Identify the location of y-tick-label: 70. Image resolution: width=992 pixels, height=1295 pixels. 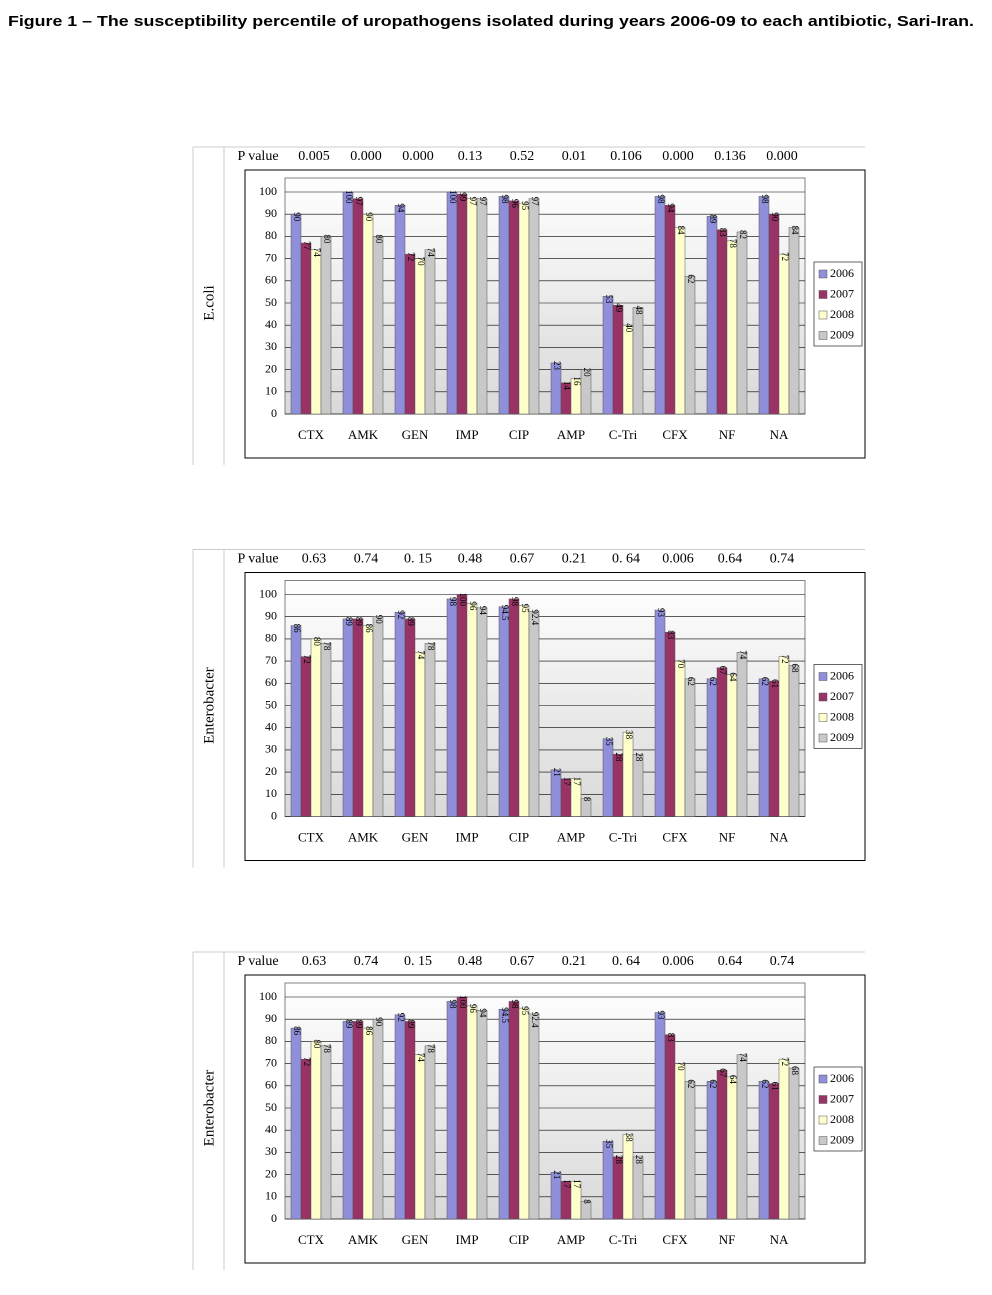
(271, 660).